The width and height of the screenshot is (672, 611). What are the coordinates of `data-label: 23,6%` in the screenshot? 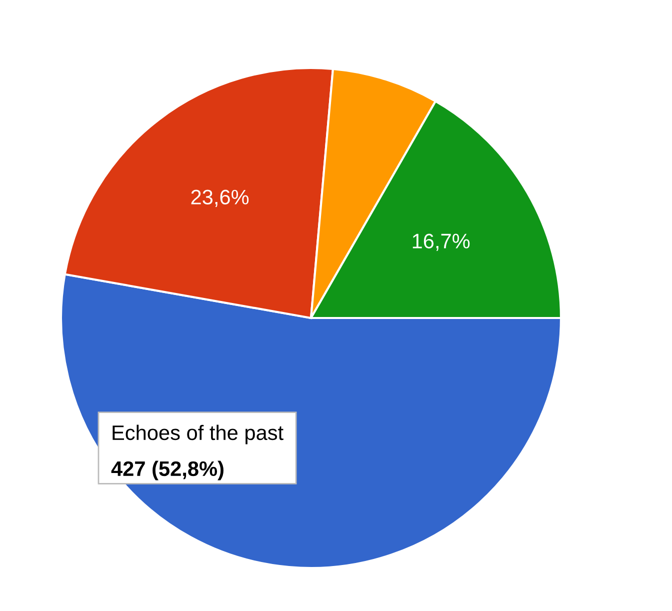 It's located at (220, 198).